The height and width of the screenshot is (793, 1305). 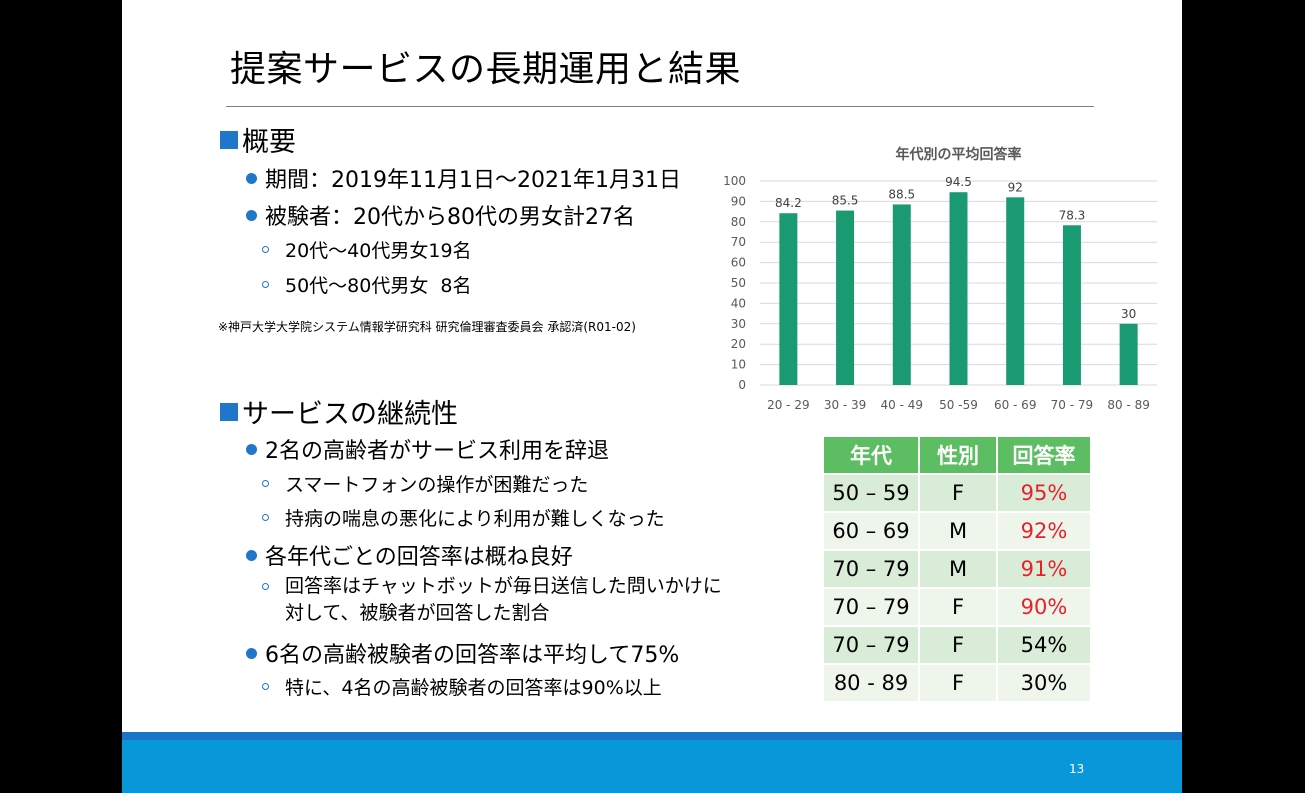 What do you see at coordinates (503, 586) in the screenshot?
I see `response-definition-line1: 回答率はチャットボットが毎日送信した問いかけに` at bounding box center [503, 586].